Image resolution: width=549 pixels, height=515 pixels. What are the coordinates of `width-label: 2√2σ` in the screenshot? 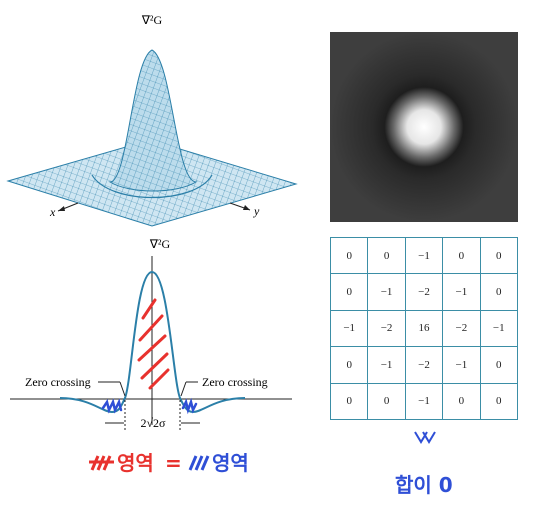 It's located at (153, 423).